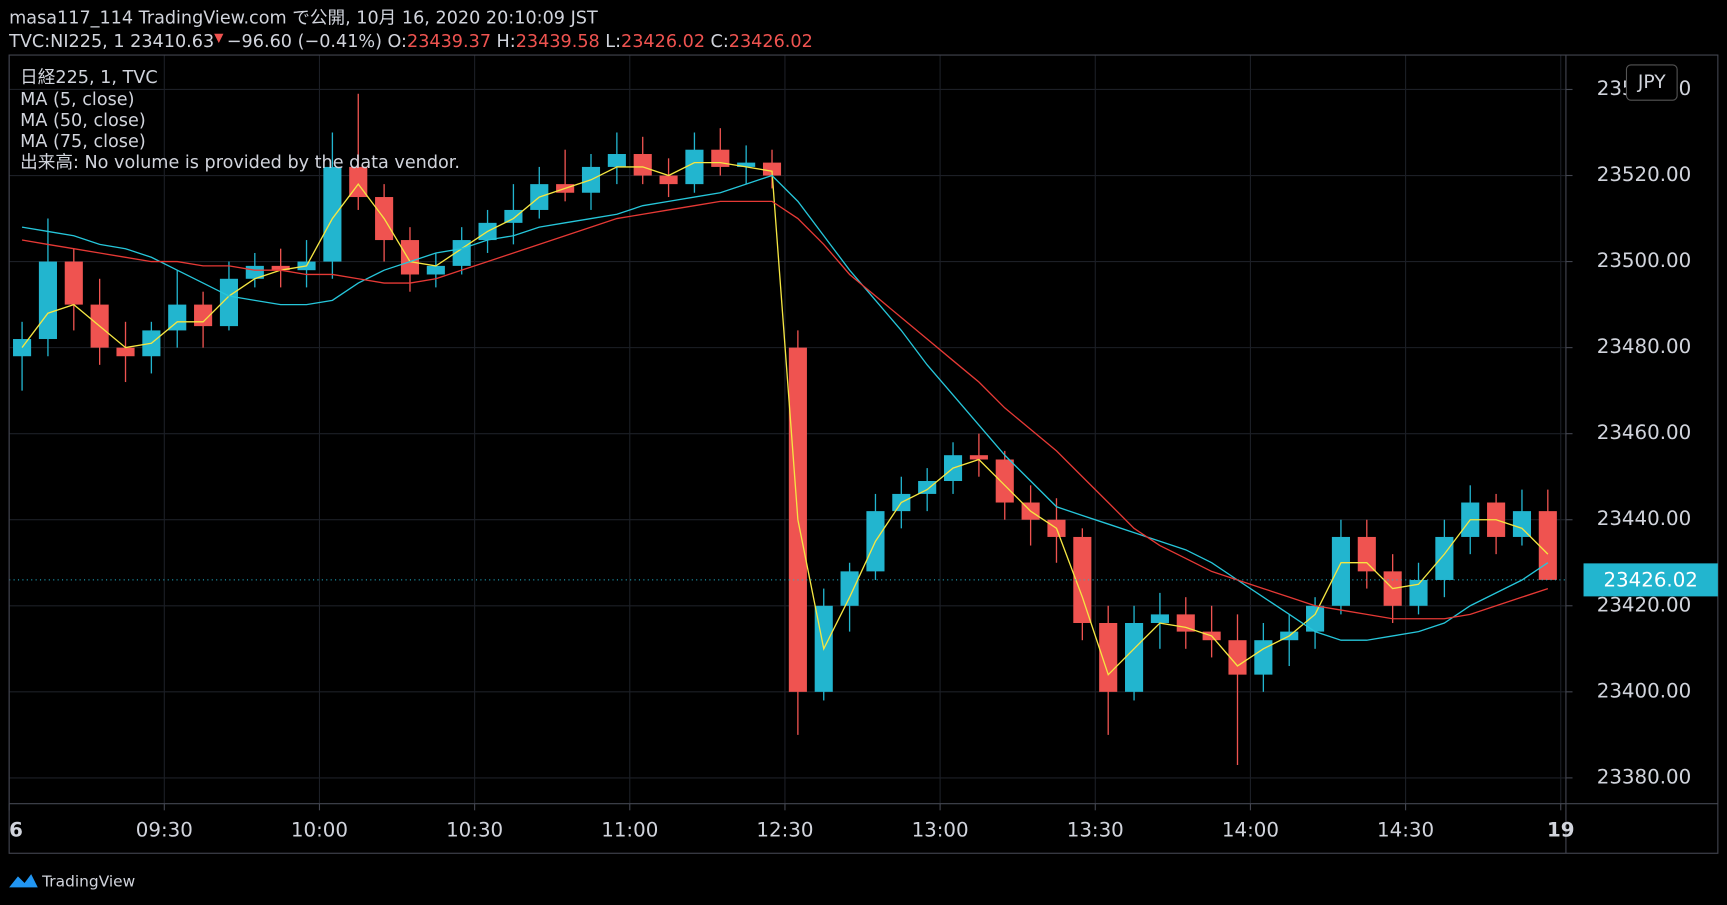 The width and height of the screenshot is (1727, 905). I want to click on o-value: 23439.37, so click(449, 42).